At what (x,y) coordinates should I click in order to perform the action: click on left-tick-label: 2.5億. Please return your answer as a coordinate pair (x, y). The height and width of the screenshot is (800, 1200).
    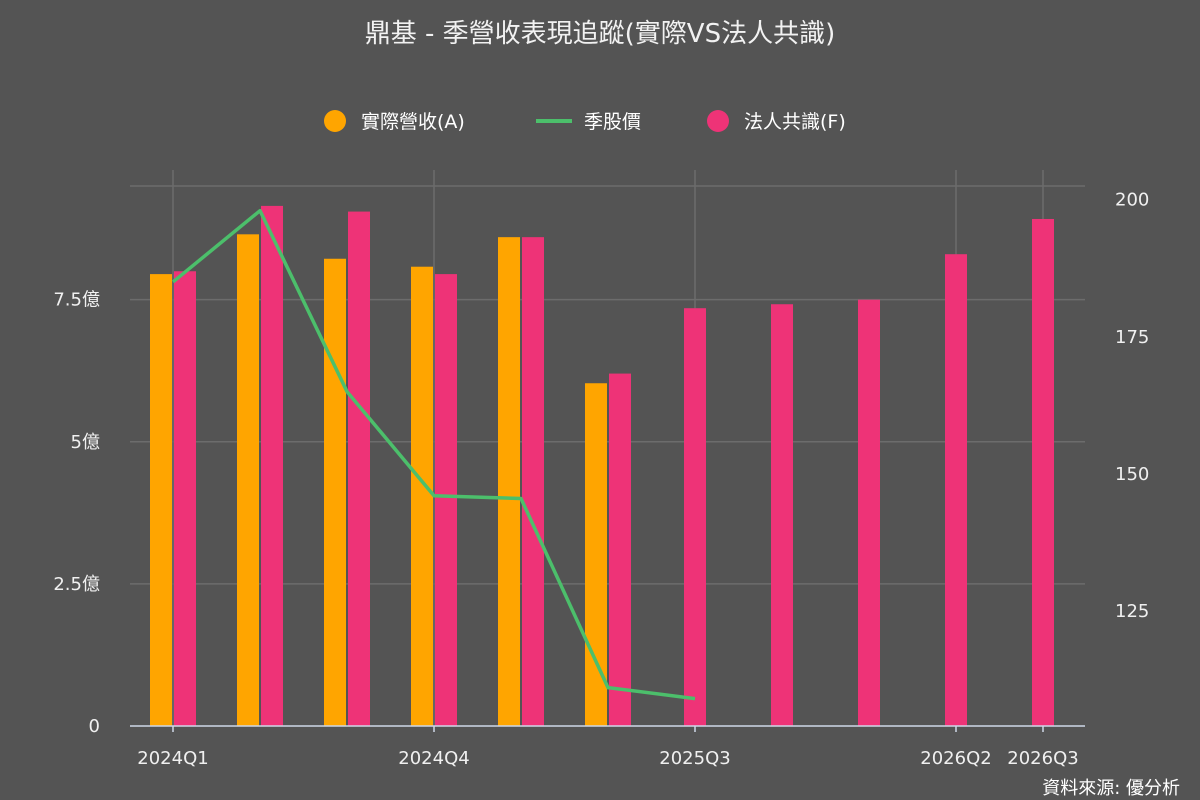
    Looking at the image, I should click on (76, 584).